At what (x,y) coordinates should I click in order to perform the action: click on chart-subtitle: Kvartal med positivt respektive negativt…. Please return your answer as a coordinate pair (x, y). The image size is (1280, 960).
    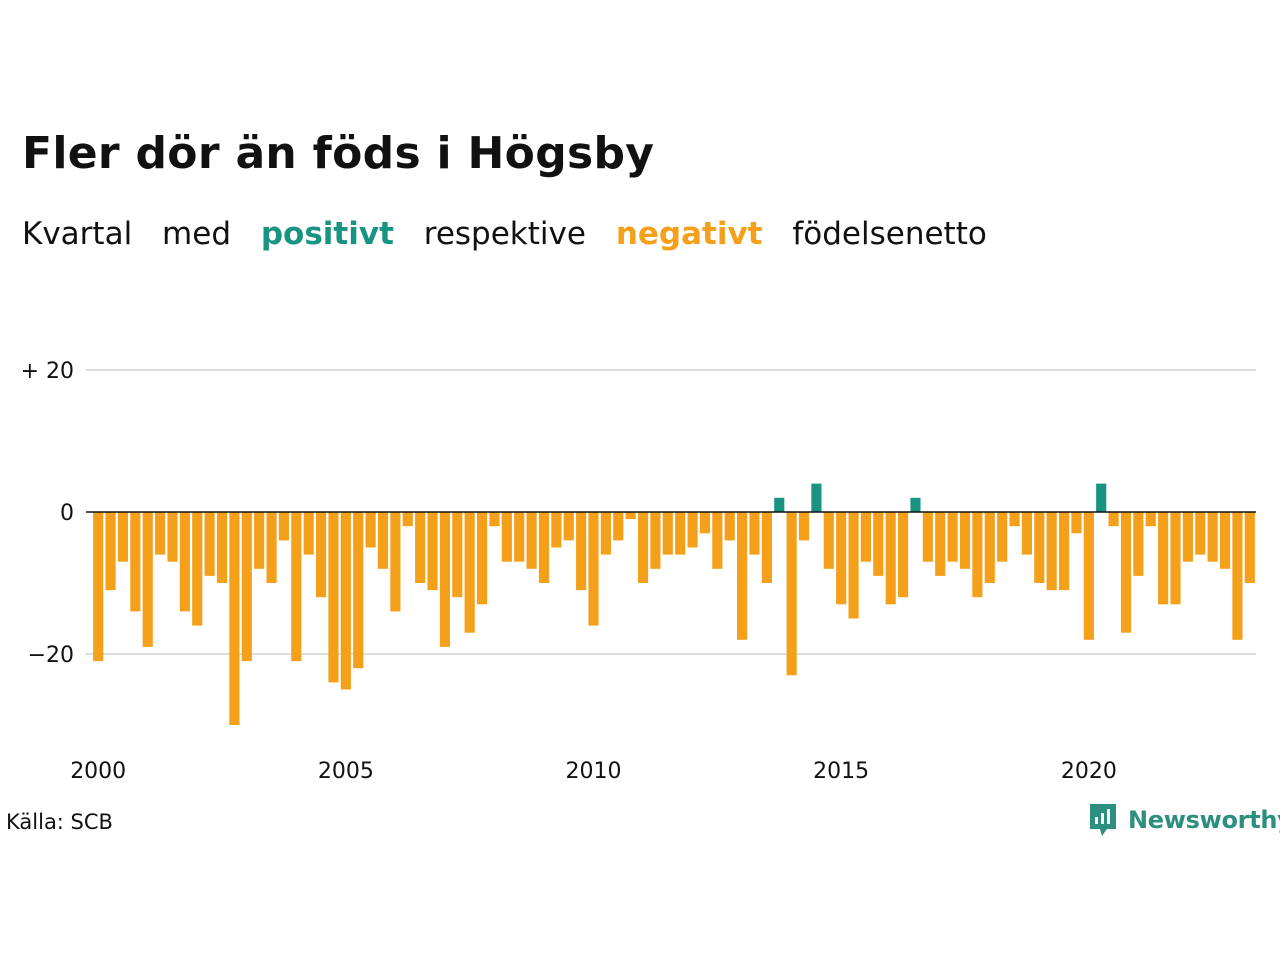
    Looking at the image, I should click on (504, 234).